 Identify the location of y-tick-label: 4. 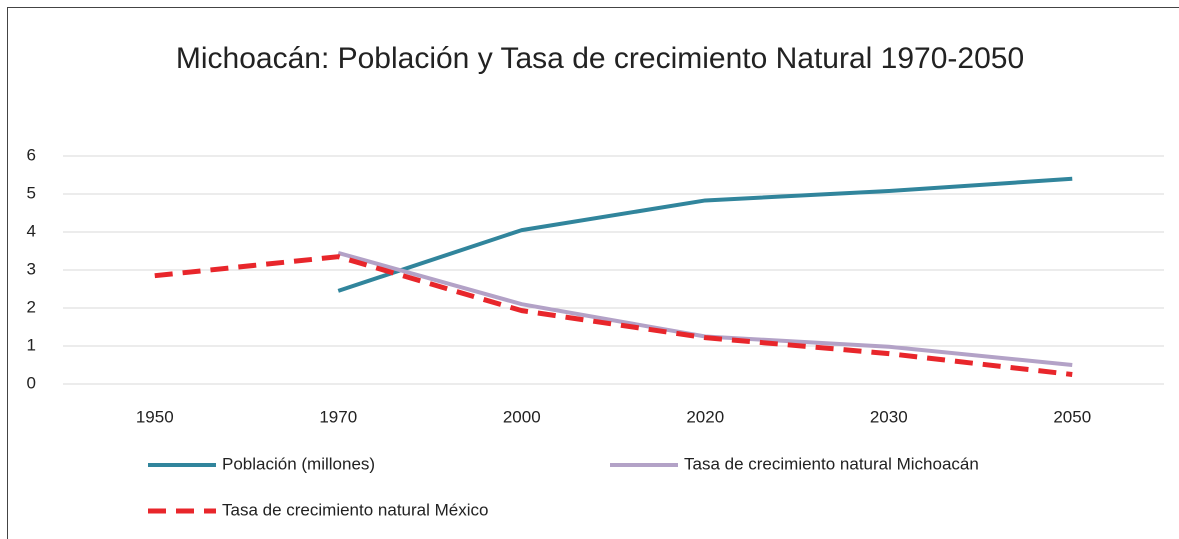
(31, 230).